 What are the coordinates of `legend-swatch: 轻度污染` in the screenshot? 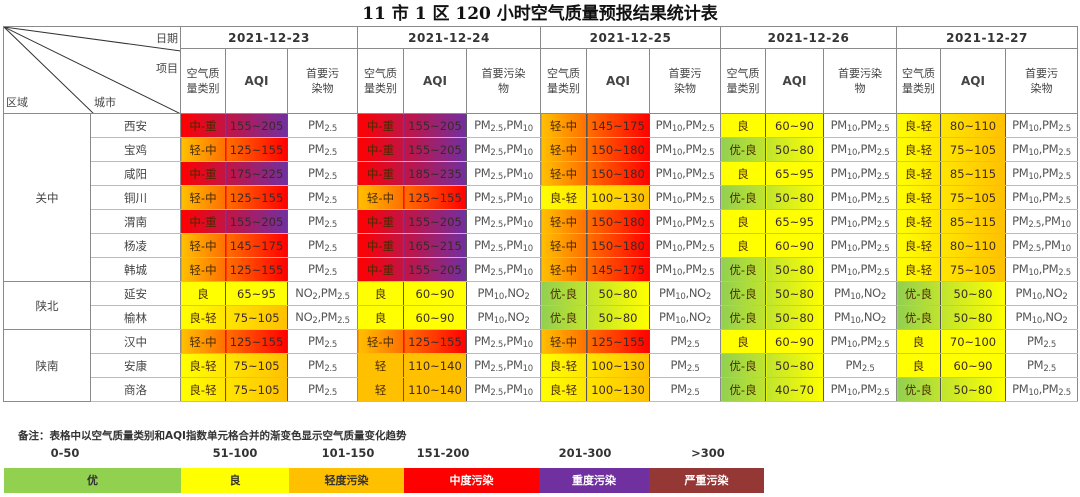 It's located at (346, 480).